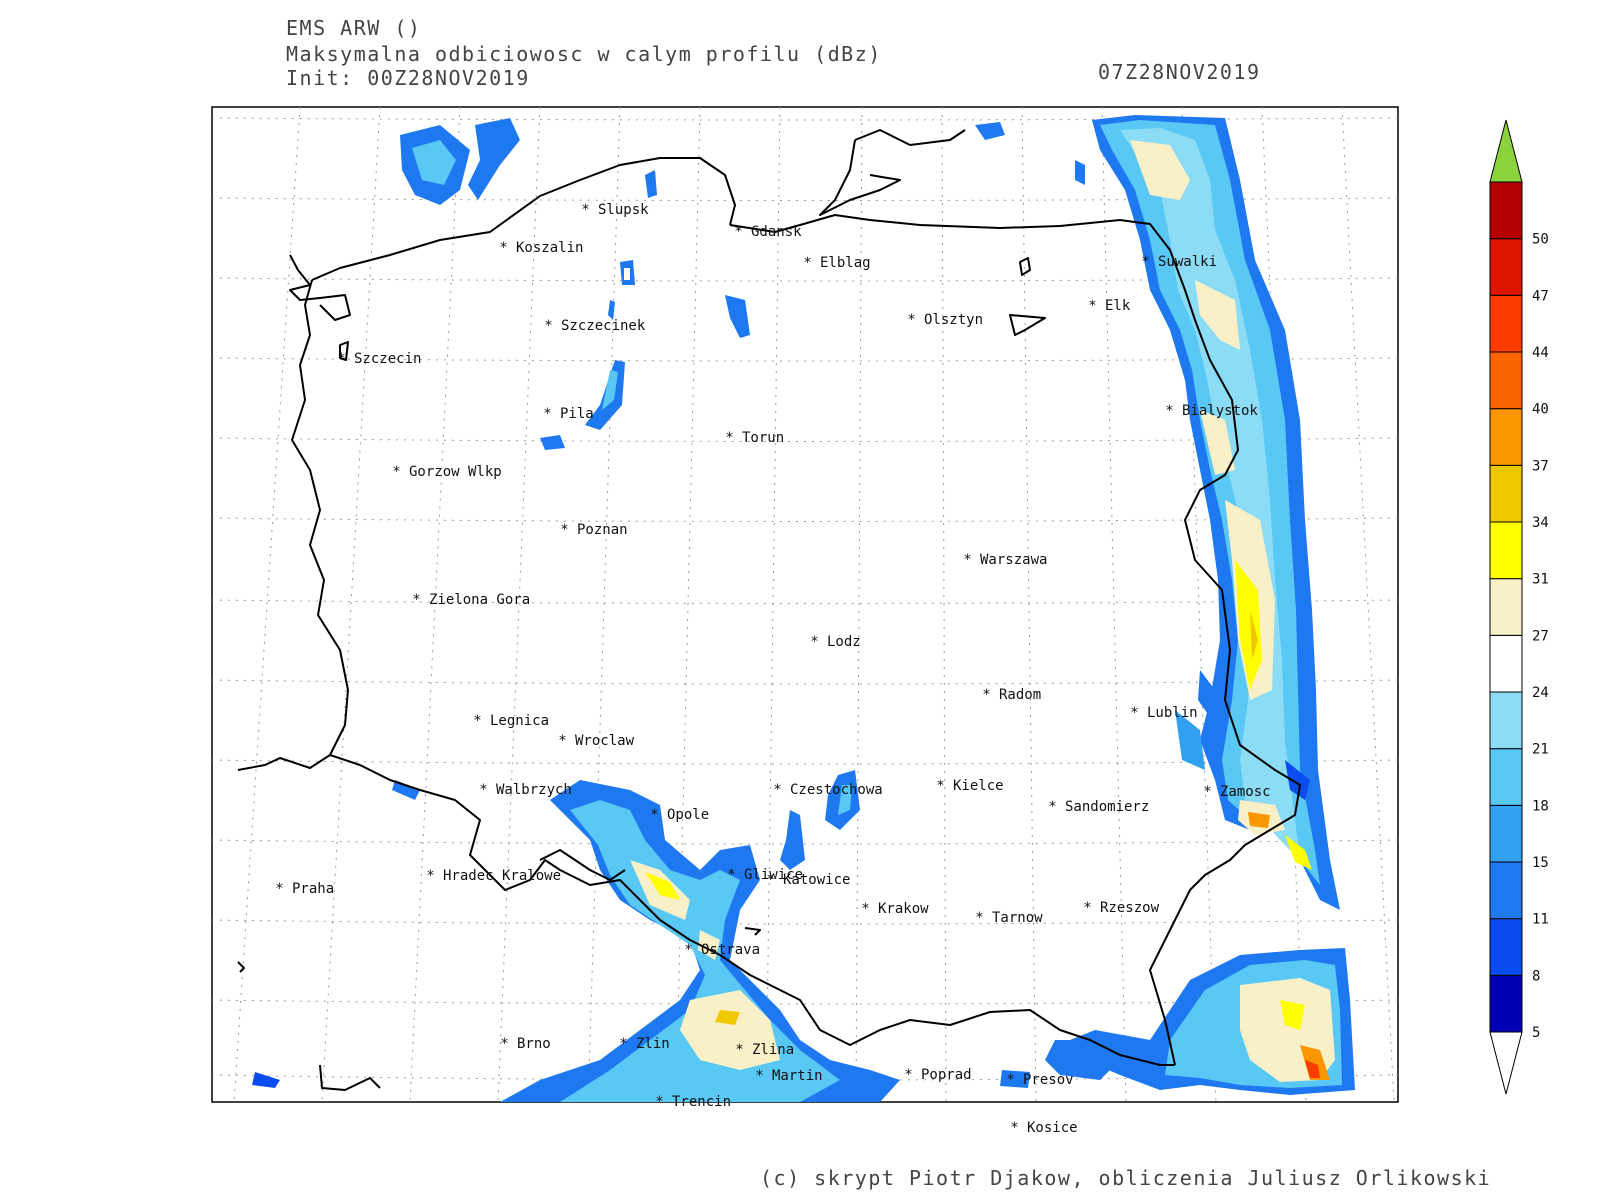 The height and width of the screenshot is (1200, 1600). I want to click on legend-level-label: 11, so click(1540, 920).